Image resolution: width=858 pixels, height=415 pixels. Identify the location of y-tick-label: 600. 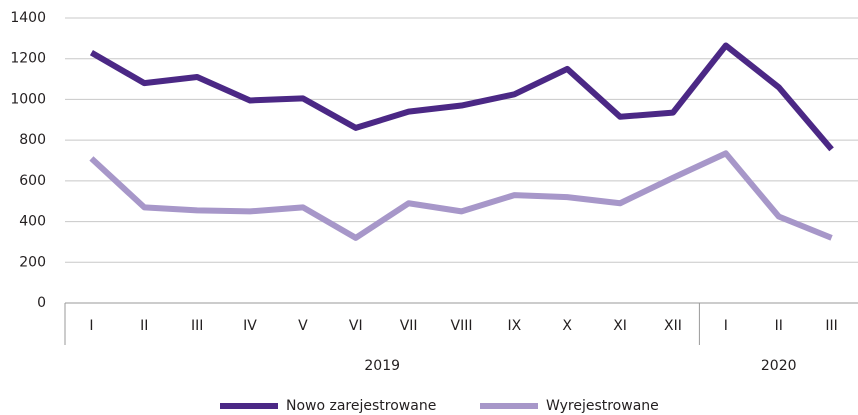
(32, 181).